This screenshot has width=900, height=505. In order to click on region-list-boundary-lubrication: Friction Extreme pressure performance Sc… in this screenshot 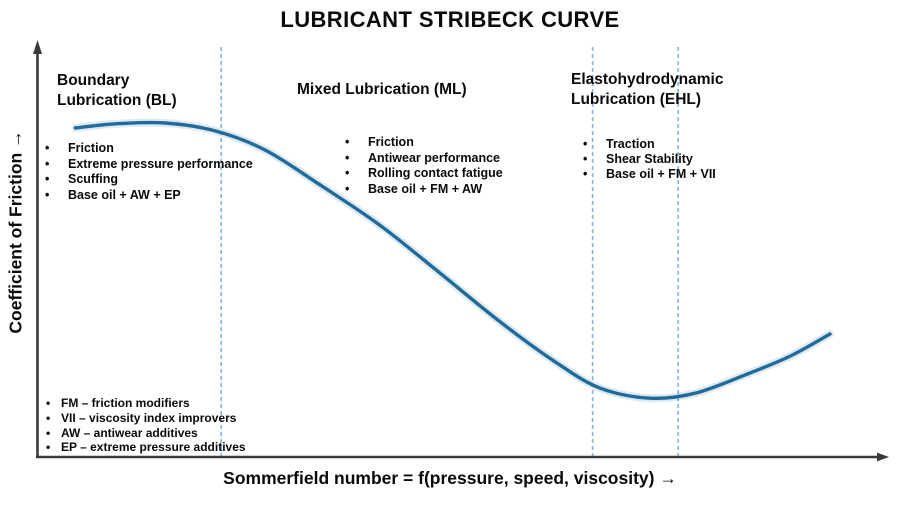, I will do `click(149, 172)`.